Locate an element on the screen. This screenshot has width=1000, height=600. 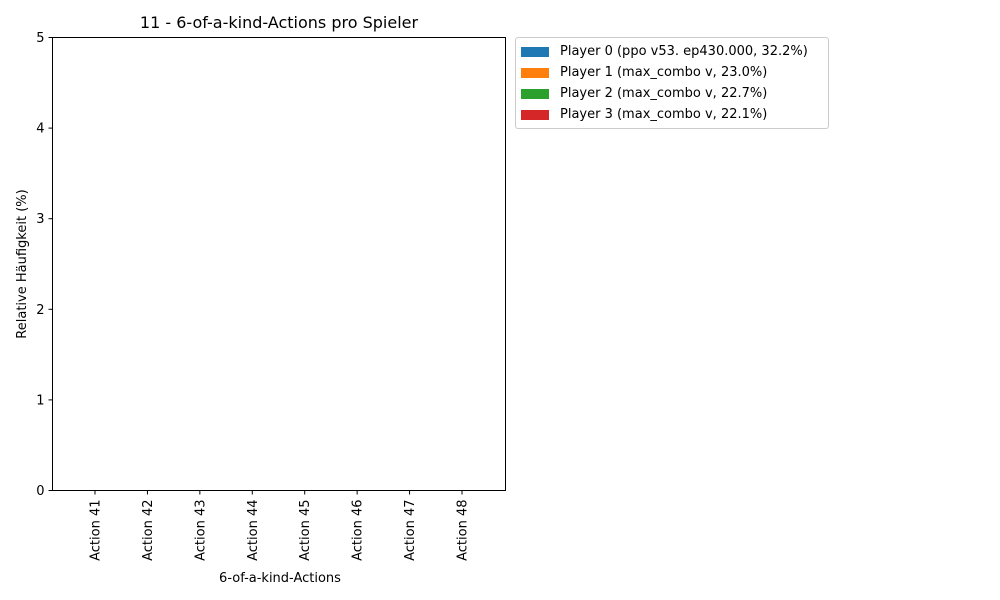
legend-item: Player 2 (max_combo v, 22.7%) is located at coordinates (672, 93).